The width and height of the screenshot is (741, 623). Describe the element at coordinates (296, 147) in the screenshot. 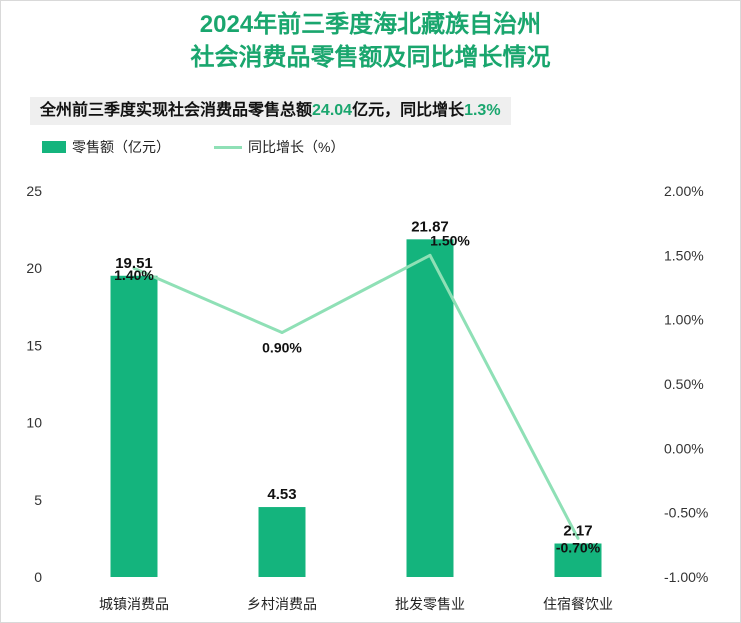

I see `legend-line-label: 同比增长（%）` at that location.